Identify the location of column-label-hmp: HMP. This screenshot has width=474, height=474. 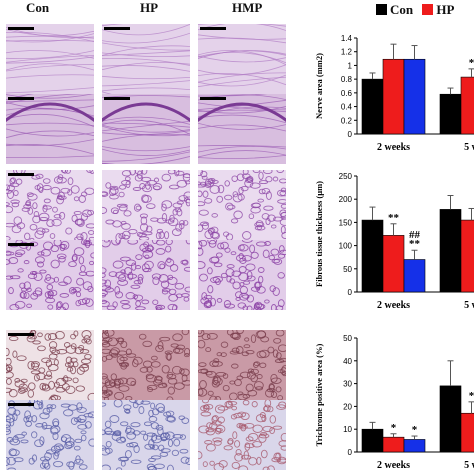
(247, 7).